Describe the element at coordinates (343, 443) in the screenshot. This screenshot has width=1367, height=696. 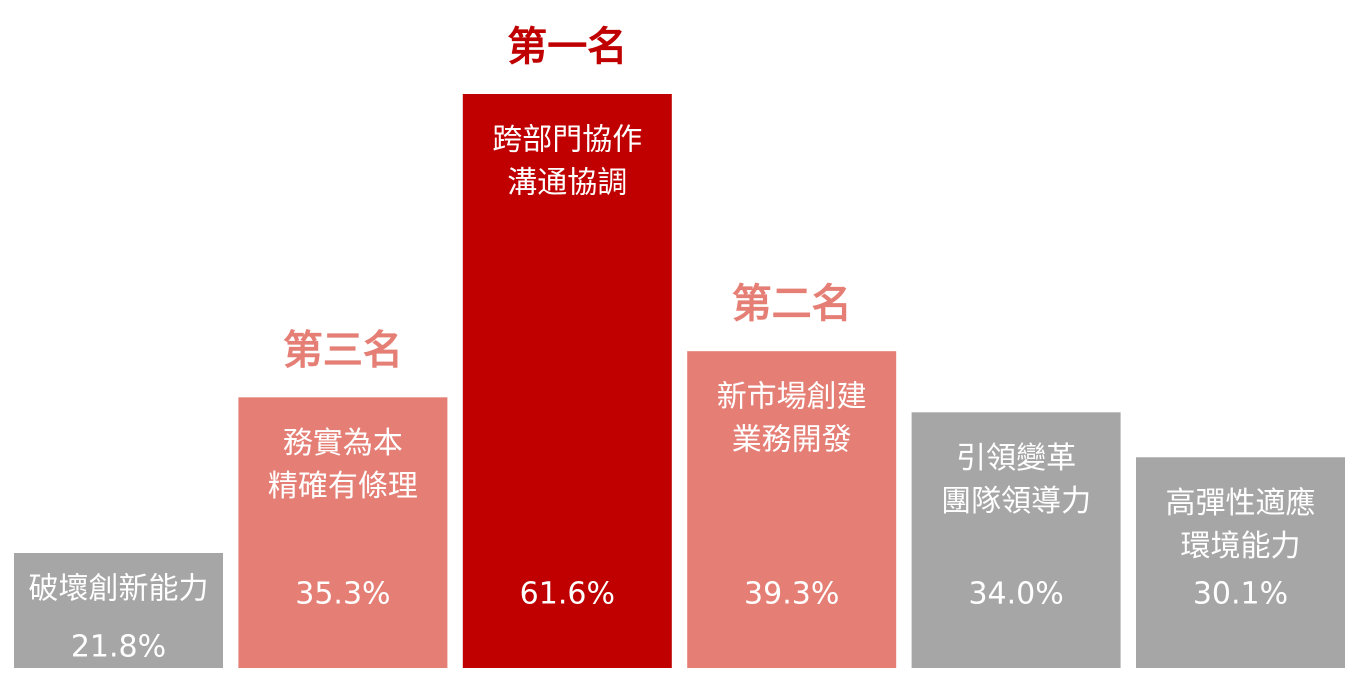
I see `category-label: 務實為本` at that location.